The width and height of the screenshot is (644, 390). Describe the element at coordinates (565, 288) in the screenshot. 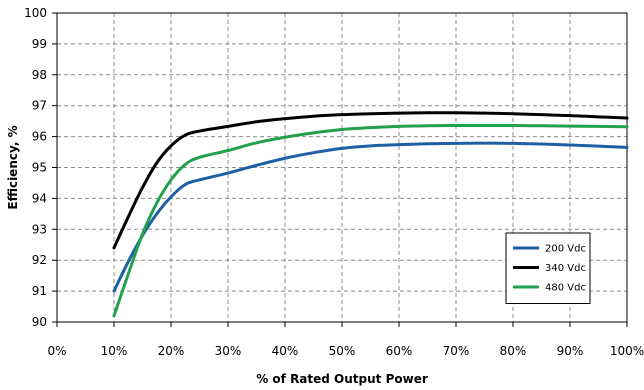

I see `legend-label-480-vdc: 480 Vdc` at that location.